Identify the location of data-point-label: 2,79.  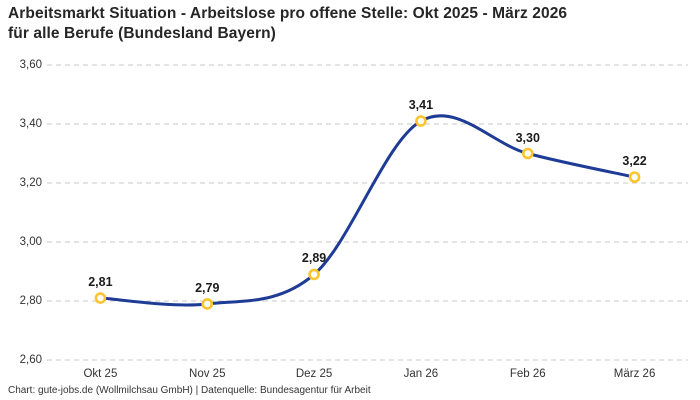
(207, 287).